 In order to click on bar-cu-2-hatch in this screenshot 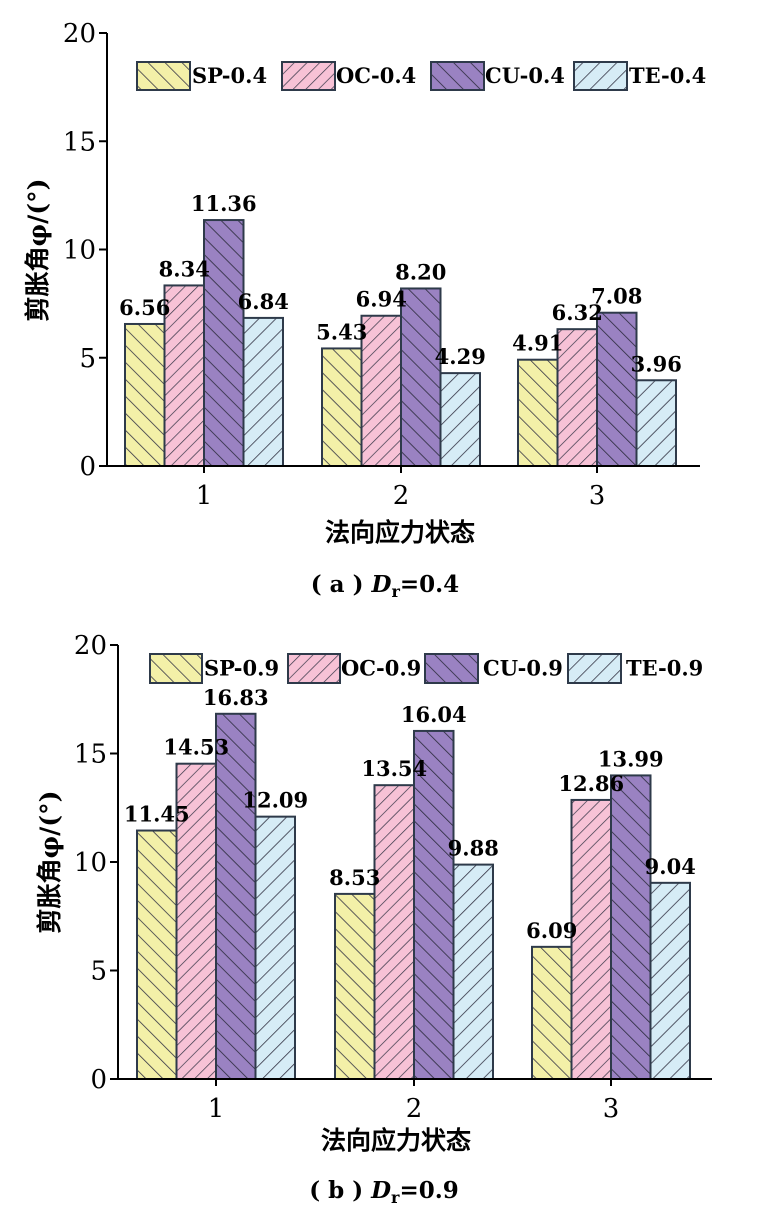, I will do `click(434, 904)`.